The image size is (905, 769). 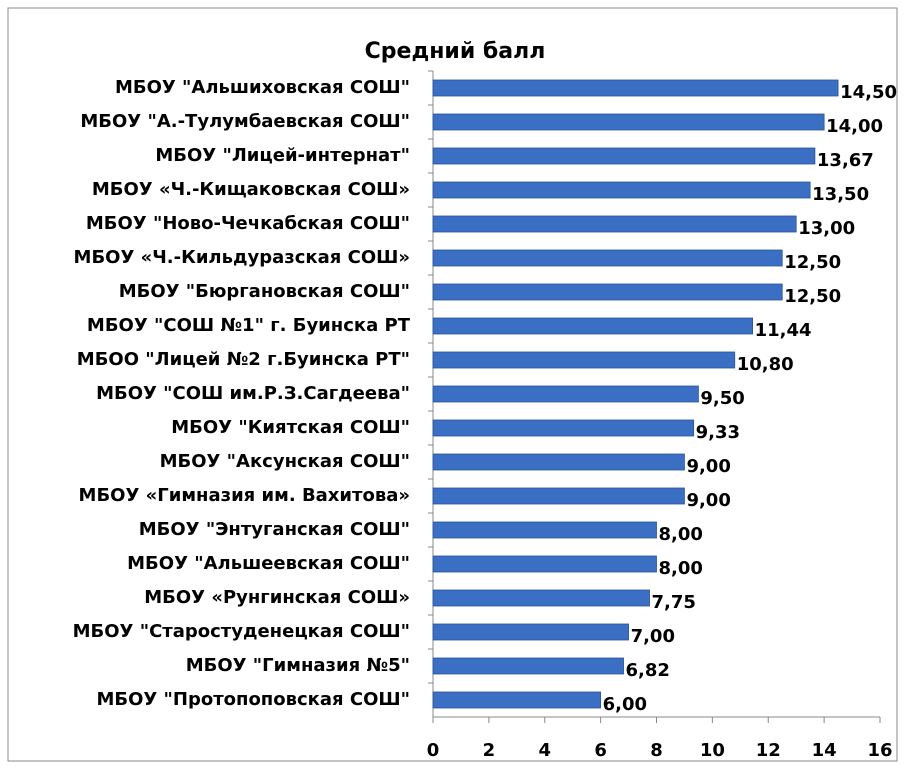 What do you see at coordinates (718, 432) in the screenshot?
I see `value-label: 9,33` at bounding box center [718, 432].